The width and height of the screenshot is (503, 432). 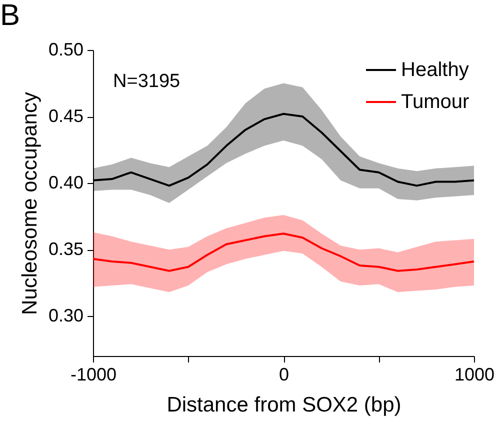 I want to click on legend-label: Tumour, so click(x=435, y=102).